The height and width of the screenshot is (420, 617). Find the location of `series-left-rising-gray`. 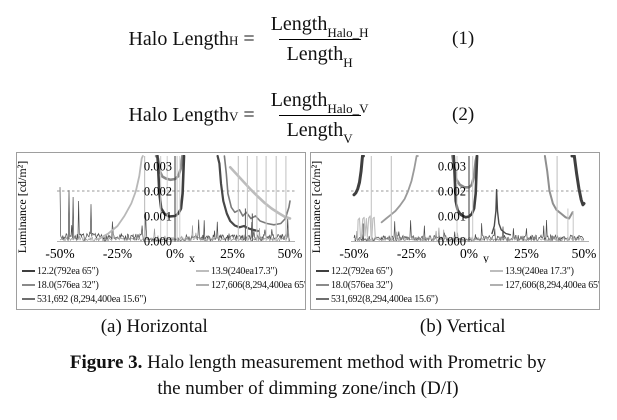

series-left-rising-gray is located at coordinates (399, 189).